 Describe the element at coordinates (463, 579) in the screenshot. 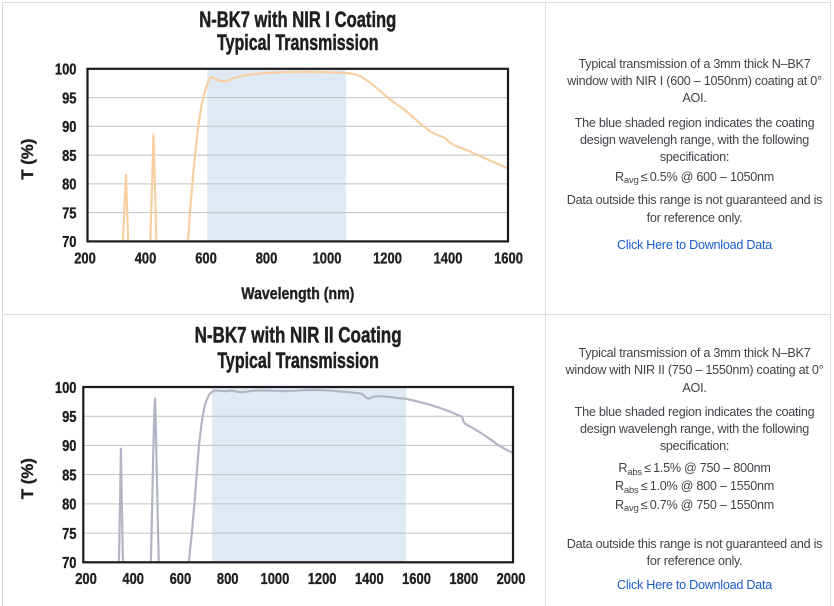

I see `svg-text: 1800` at that location.